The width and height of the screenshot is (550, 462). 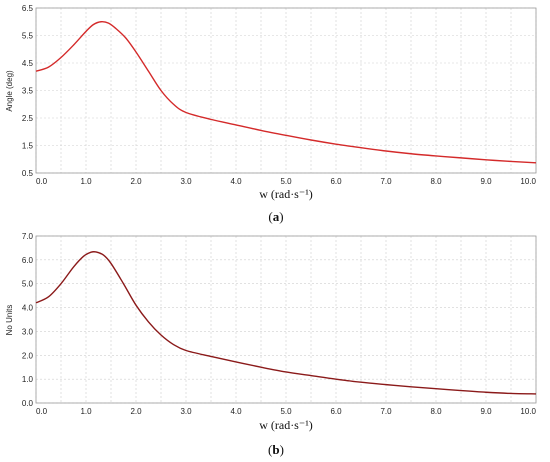 I want to click on x-tick-labels-b: 0.0 1.0 2.0 3.0 4.0 5.0 6.0 7.0 8.0 9.0 10.0, so click(x=286, y=411).